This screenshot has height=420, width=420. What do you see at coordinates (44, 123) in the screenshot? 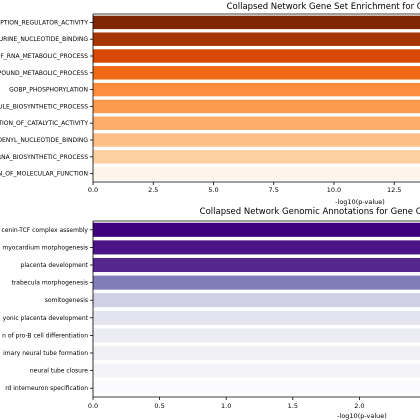
I see `category-label-0-6: TION_OF_CATALYTIC_ACTIVITY` at bounding box center [44, 123].